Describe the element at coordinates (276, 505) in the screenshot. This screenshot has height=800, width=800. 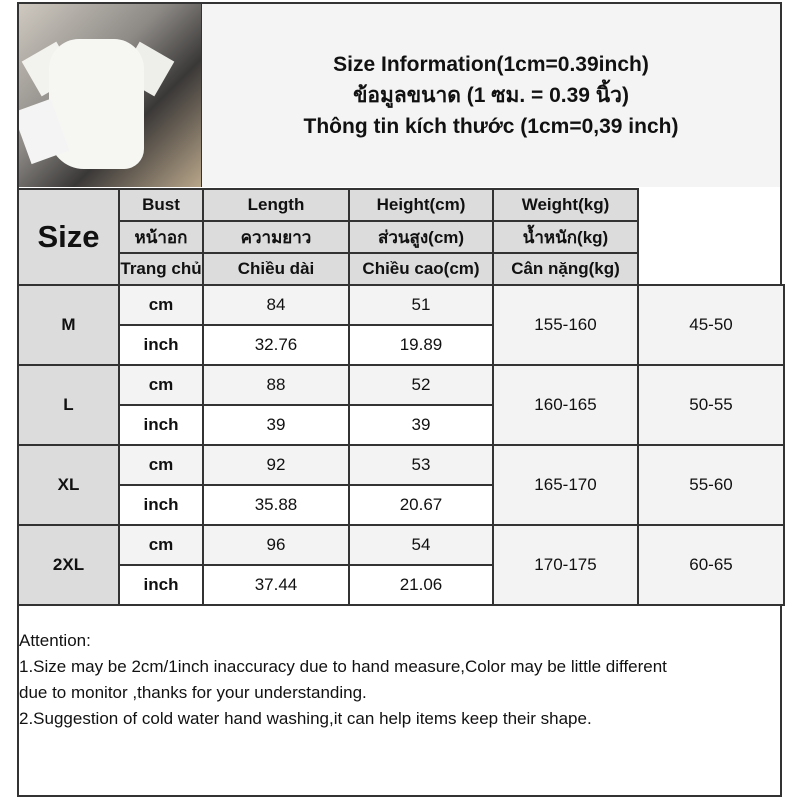
I see `bust-inch: 35.88` at that location.